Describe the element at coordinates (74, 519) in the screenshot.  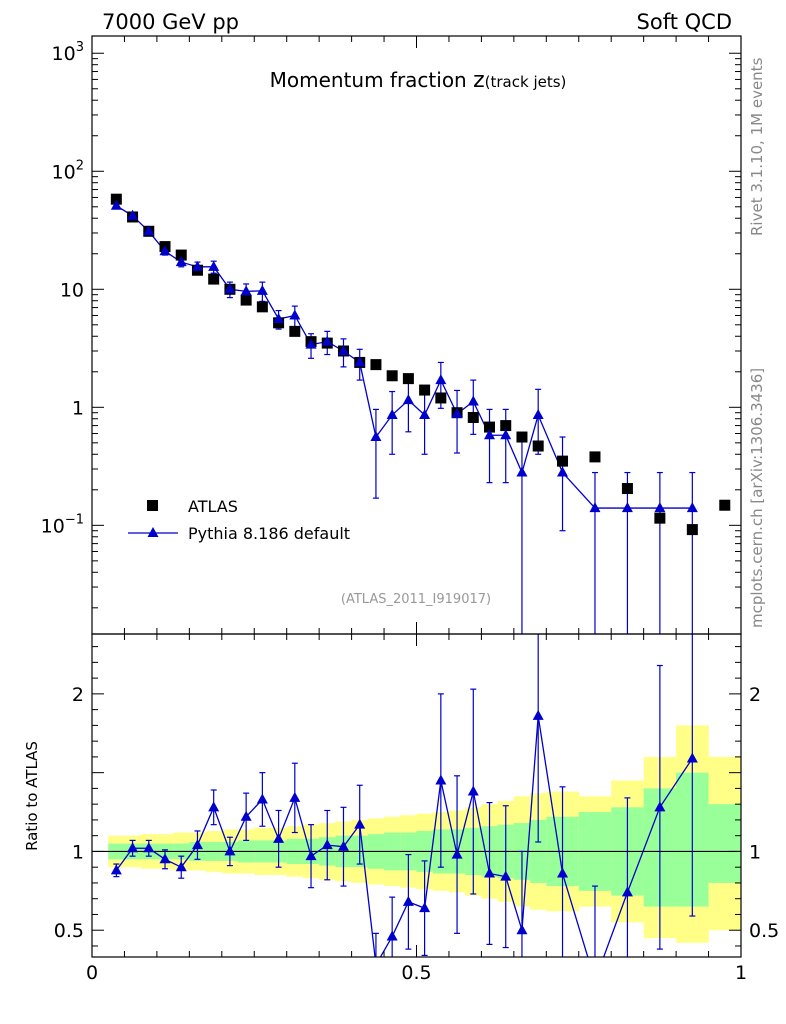
I see `y-tick-exponent: −1` at that location.